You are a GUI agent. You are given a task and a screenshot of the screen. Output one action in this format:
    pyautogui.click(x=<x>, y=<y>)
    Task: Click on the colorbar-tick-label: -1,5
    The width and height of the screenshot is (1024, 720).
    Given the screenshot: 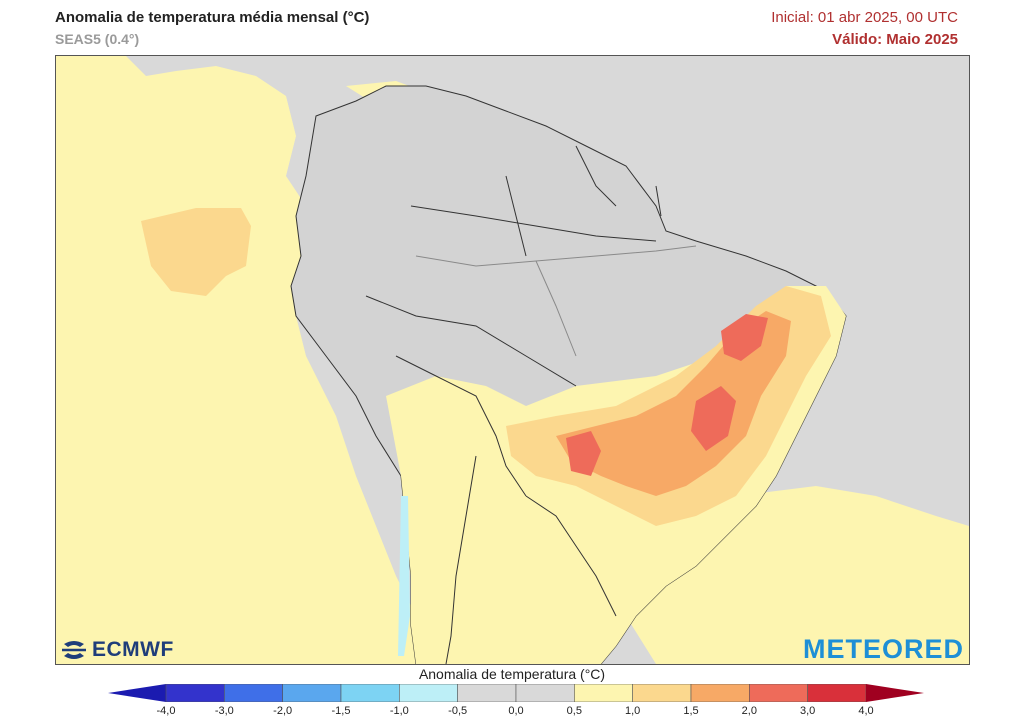 What is the action you would take?
    pyautogui.click(x=341, y=711)
    